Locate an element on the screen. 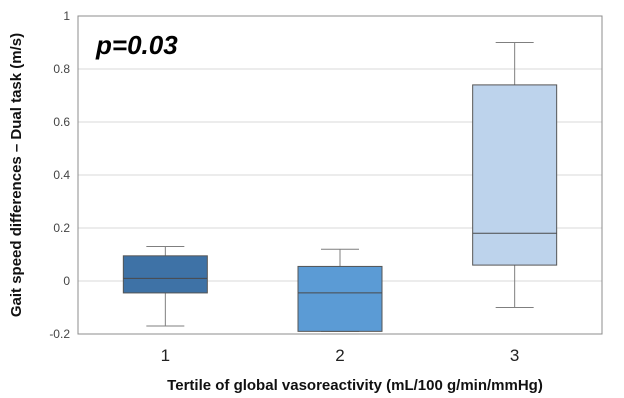 The height and width of the screenshot is (398, 624). y-tick-label: 0 is located at coordinates (66, 281).